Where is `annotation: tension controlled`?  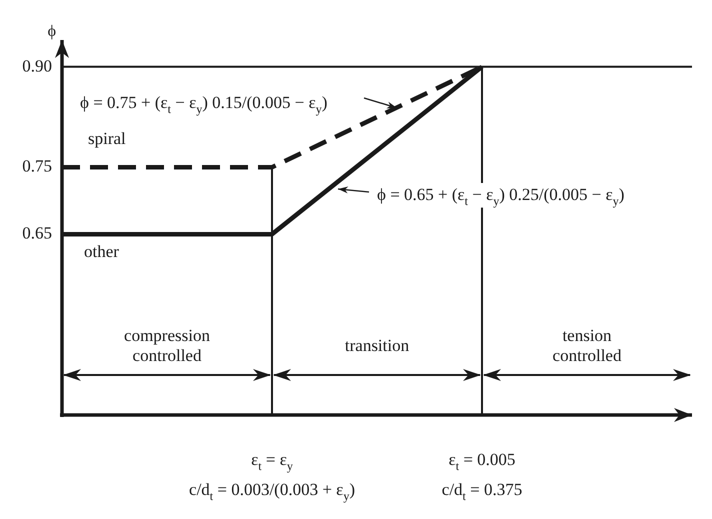 annotation: tension controlled is located at coordinates (587, 345).